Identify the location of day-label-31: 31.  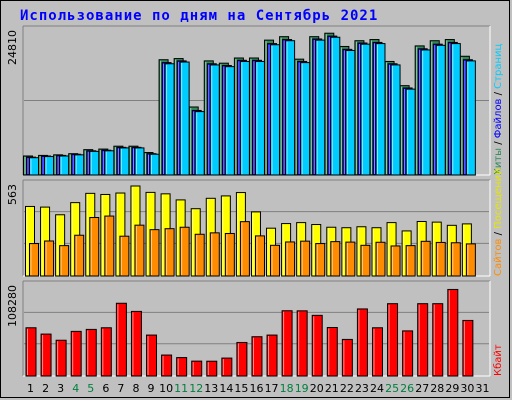
(482, 388).